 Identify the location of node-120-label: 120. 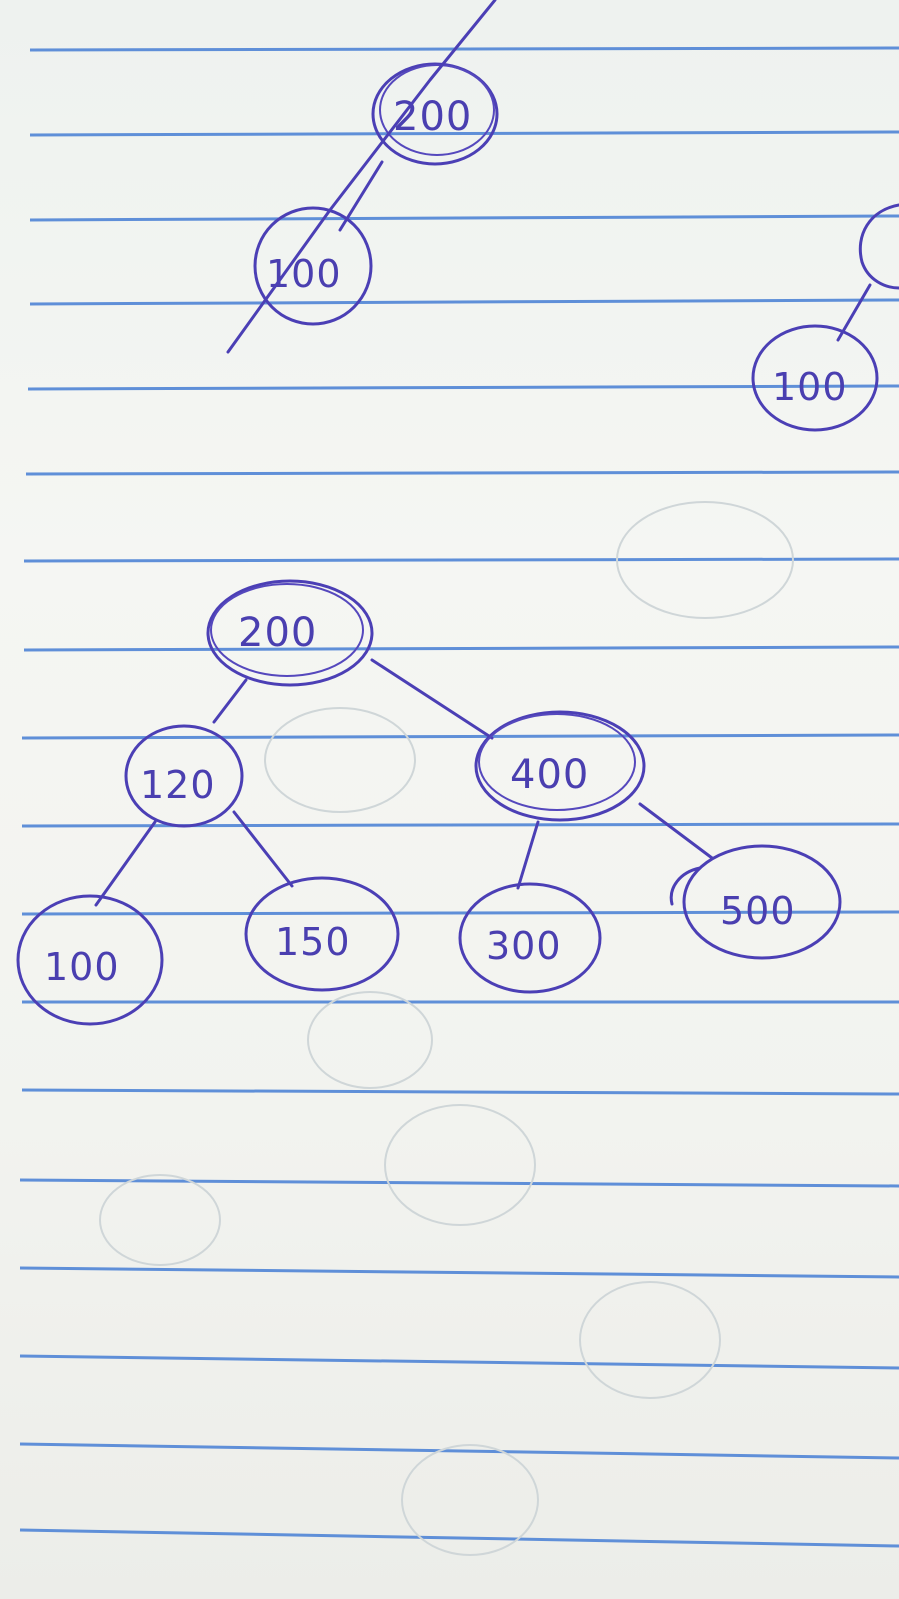
(178, 785).